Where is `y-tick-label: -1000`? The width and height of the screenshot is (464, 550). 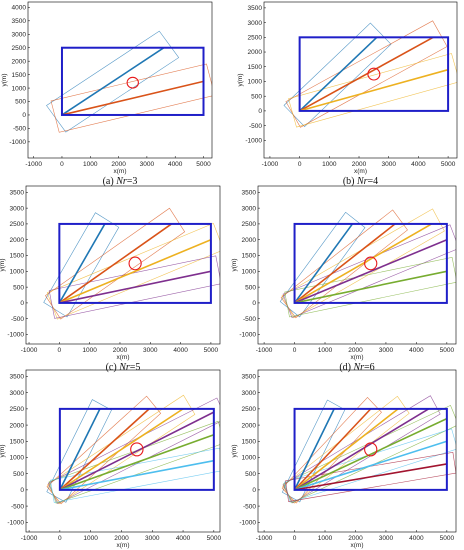
y-tick-label: -1000 is located at coordinates (17, 142).